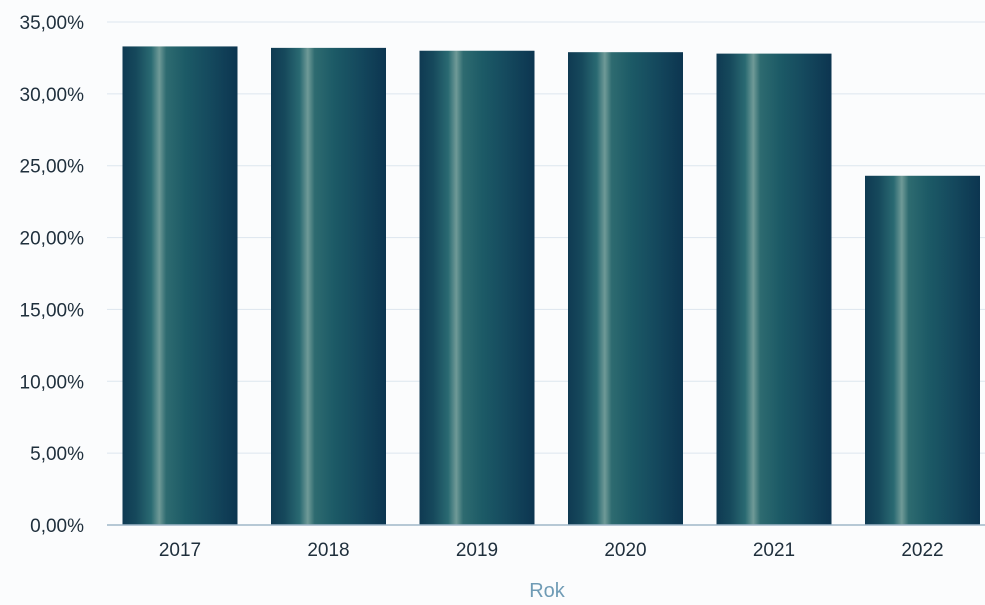  I want to click on bar-2018, so click(328, 286).